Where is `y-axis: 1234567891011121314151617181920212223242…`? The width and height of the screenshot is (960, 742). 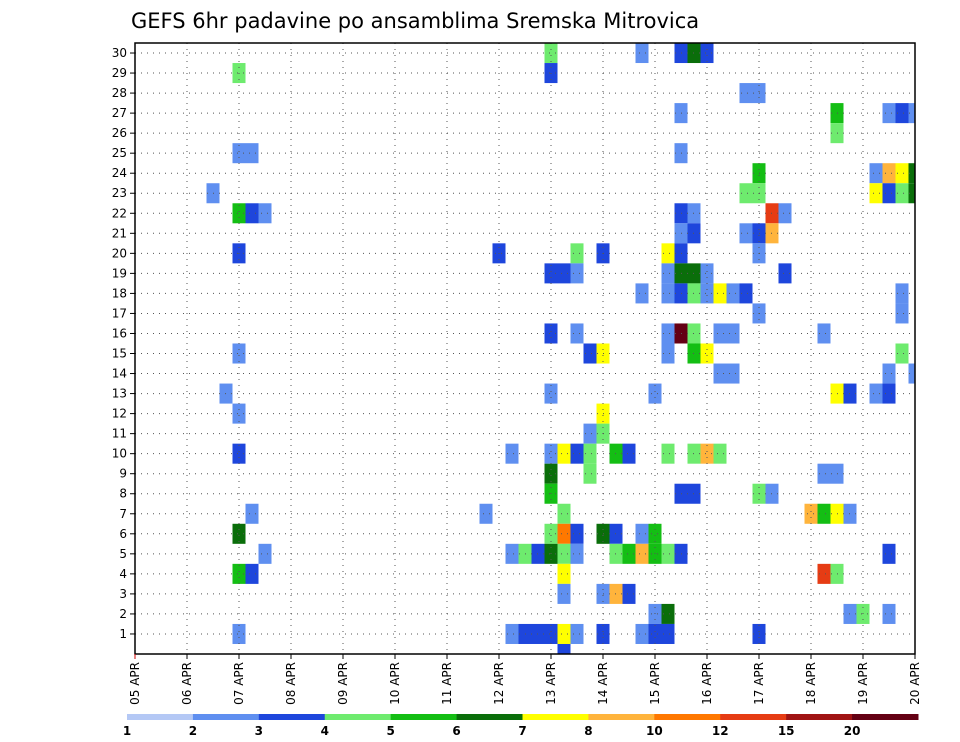 y-axis: 1234567891011121314151617181920212223242… is located at coordinates (123, 343).